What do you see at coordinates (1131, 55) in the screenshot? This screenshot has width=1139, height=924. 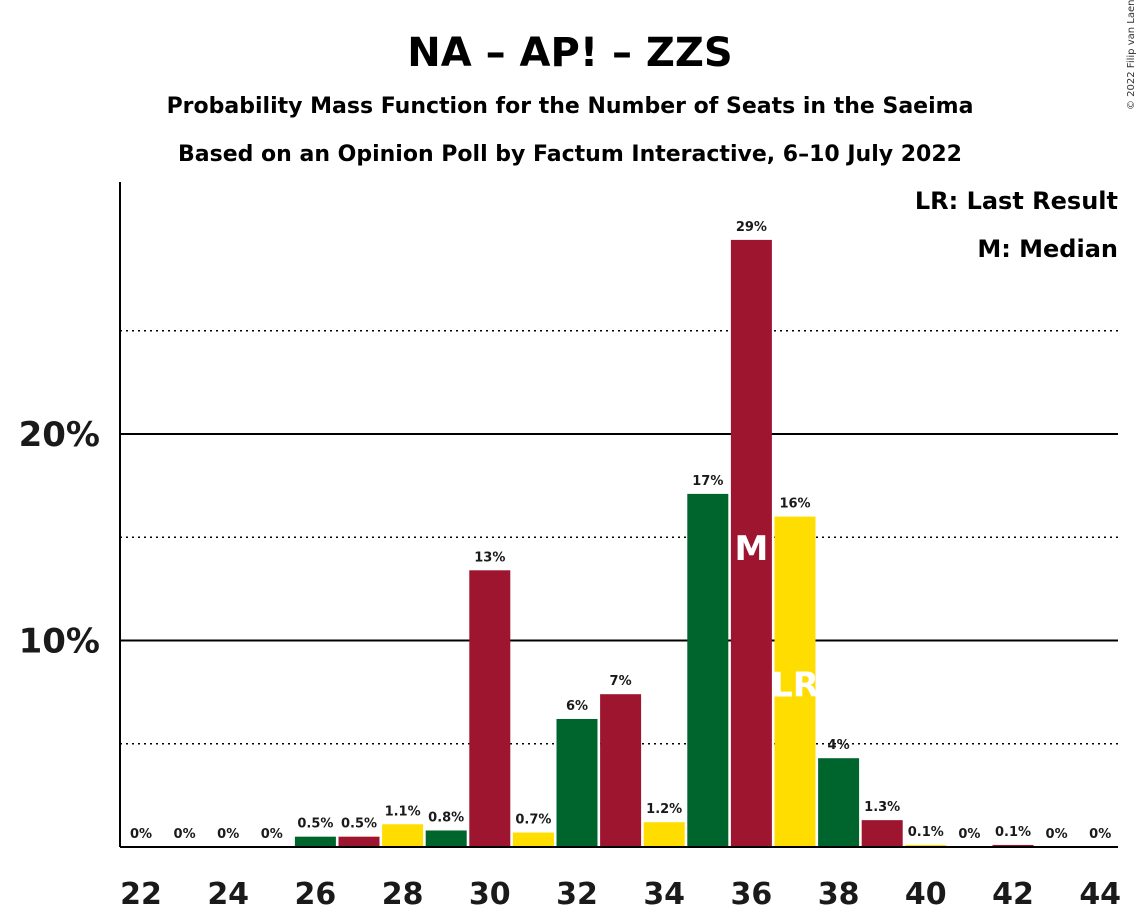 I see `copyright: © 2022 Filip van Laenen` at bounding box center [1131, 55].